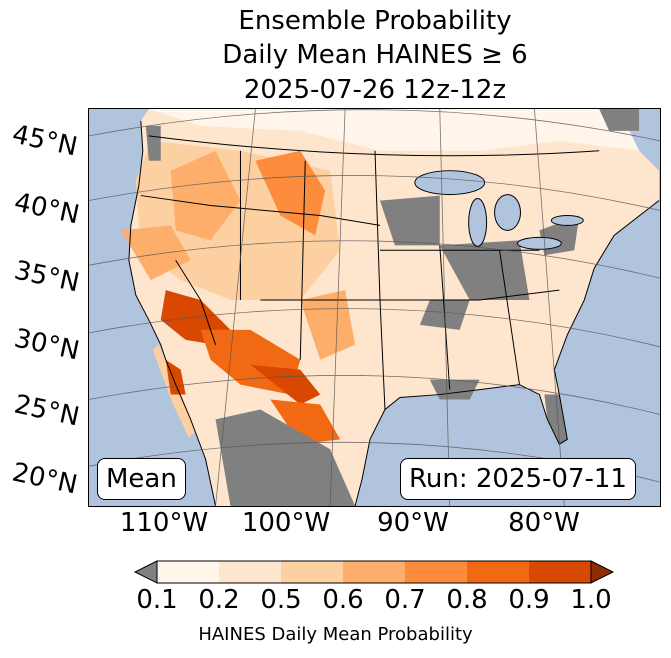 The width and height of the screenshot is (671, 658). Describe the element at coordinates (375, 55) in the screenshot. I see `title-line-2: Daily Mean HAINES ≥ 6` at that location.